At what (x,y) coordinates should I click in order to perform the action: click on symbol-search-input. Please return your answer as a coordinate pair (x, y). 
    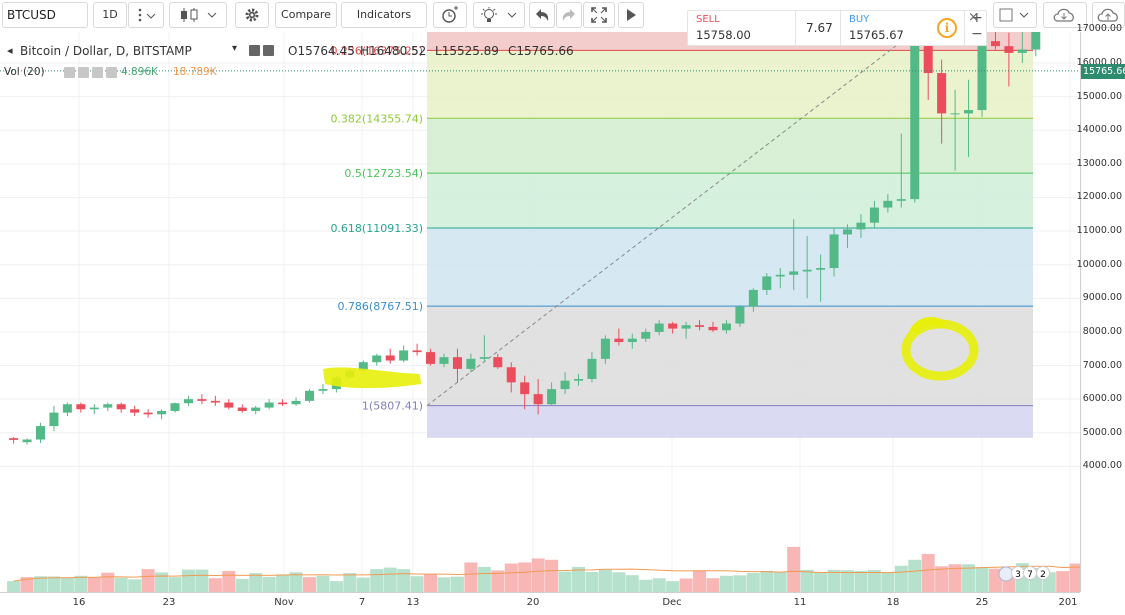
    Looking at the image, I should click on (45, 15).